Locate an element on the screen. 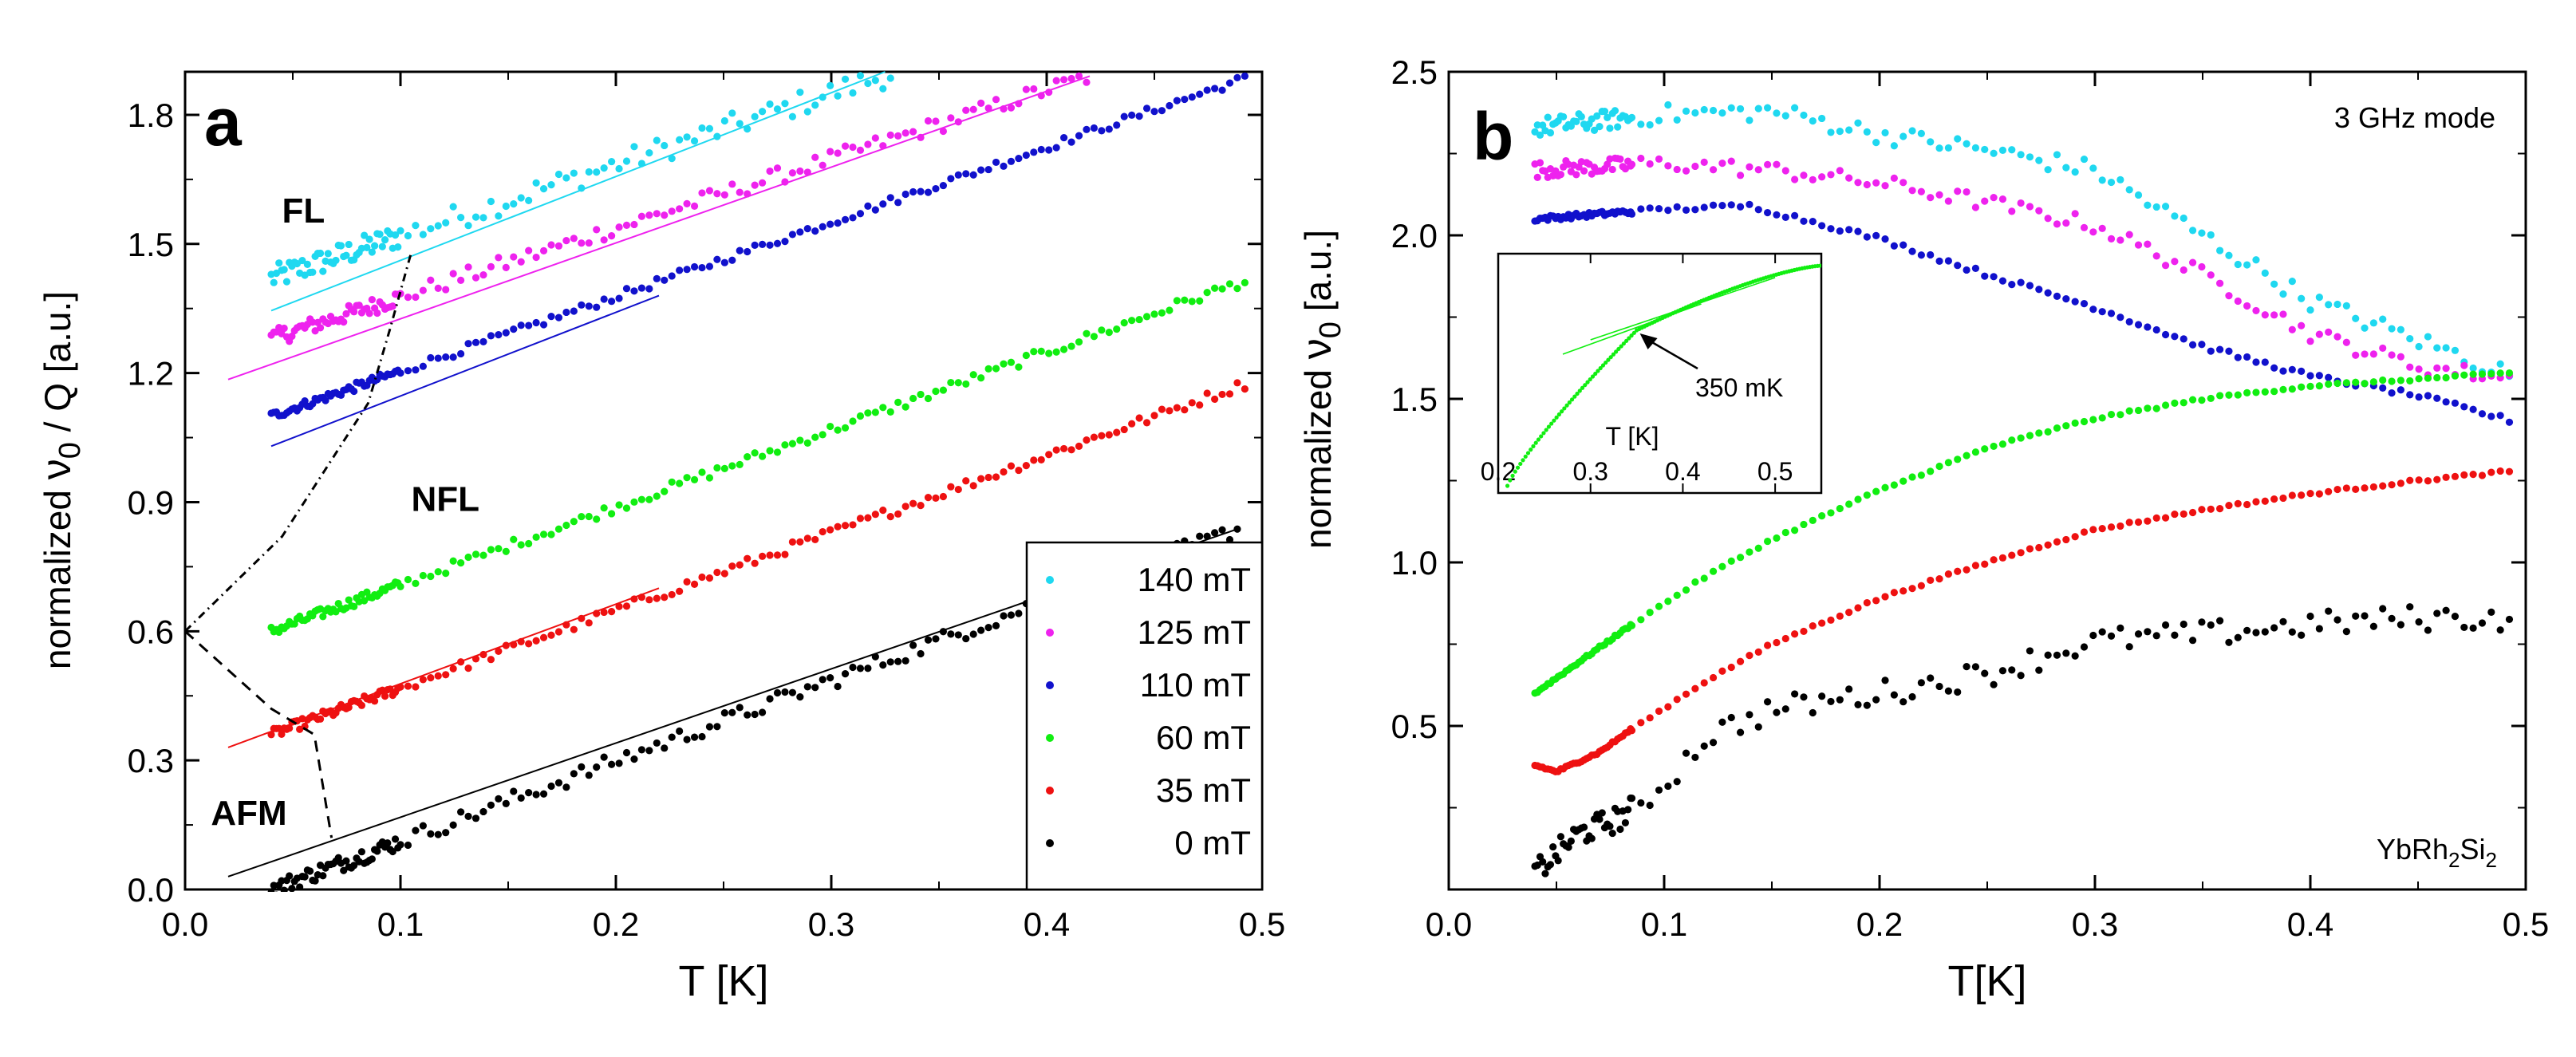  series-b-35-mT is located at coordinates (2022, 621).